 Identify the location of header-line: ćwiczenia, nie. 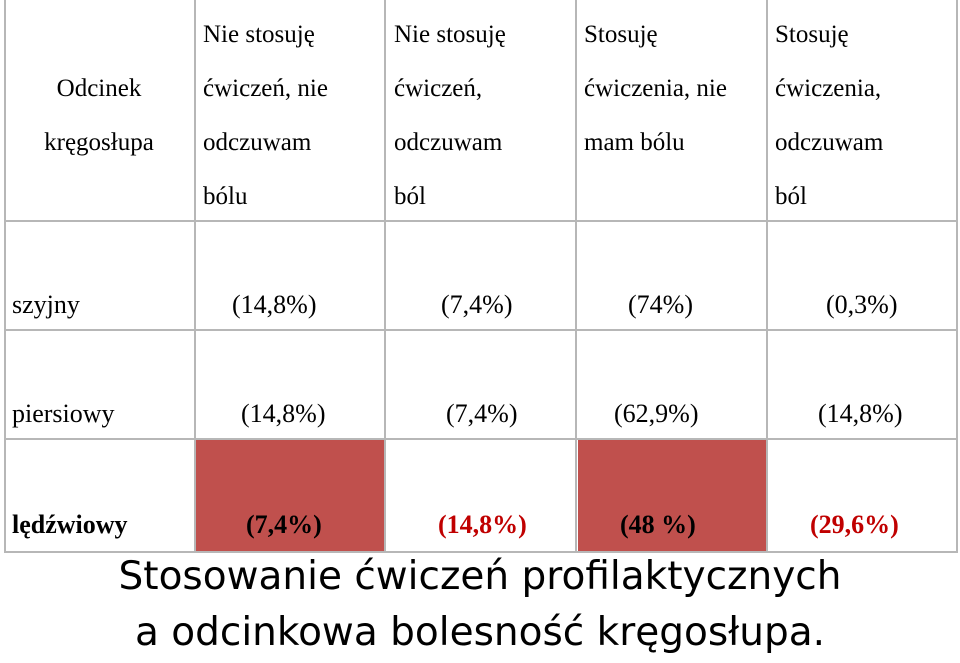
(655, 88).